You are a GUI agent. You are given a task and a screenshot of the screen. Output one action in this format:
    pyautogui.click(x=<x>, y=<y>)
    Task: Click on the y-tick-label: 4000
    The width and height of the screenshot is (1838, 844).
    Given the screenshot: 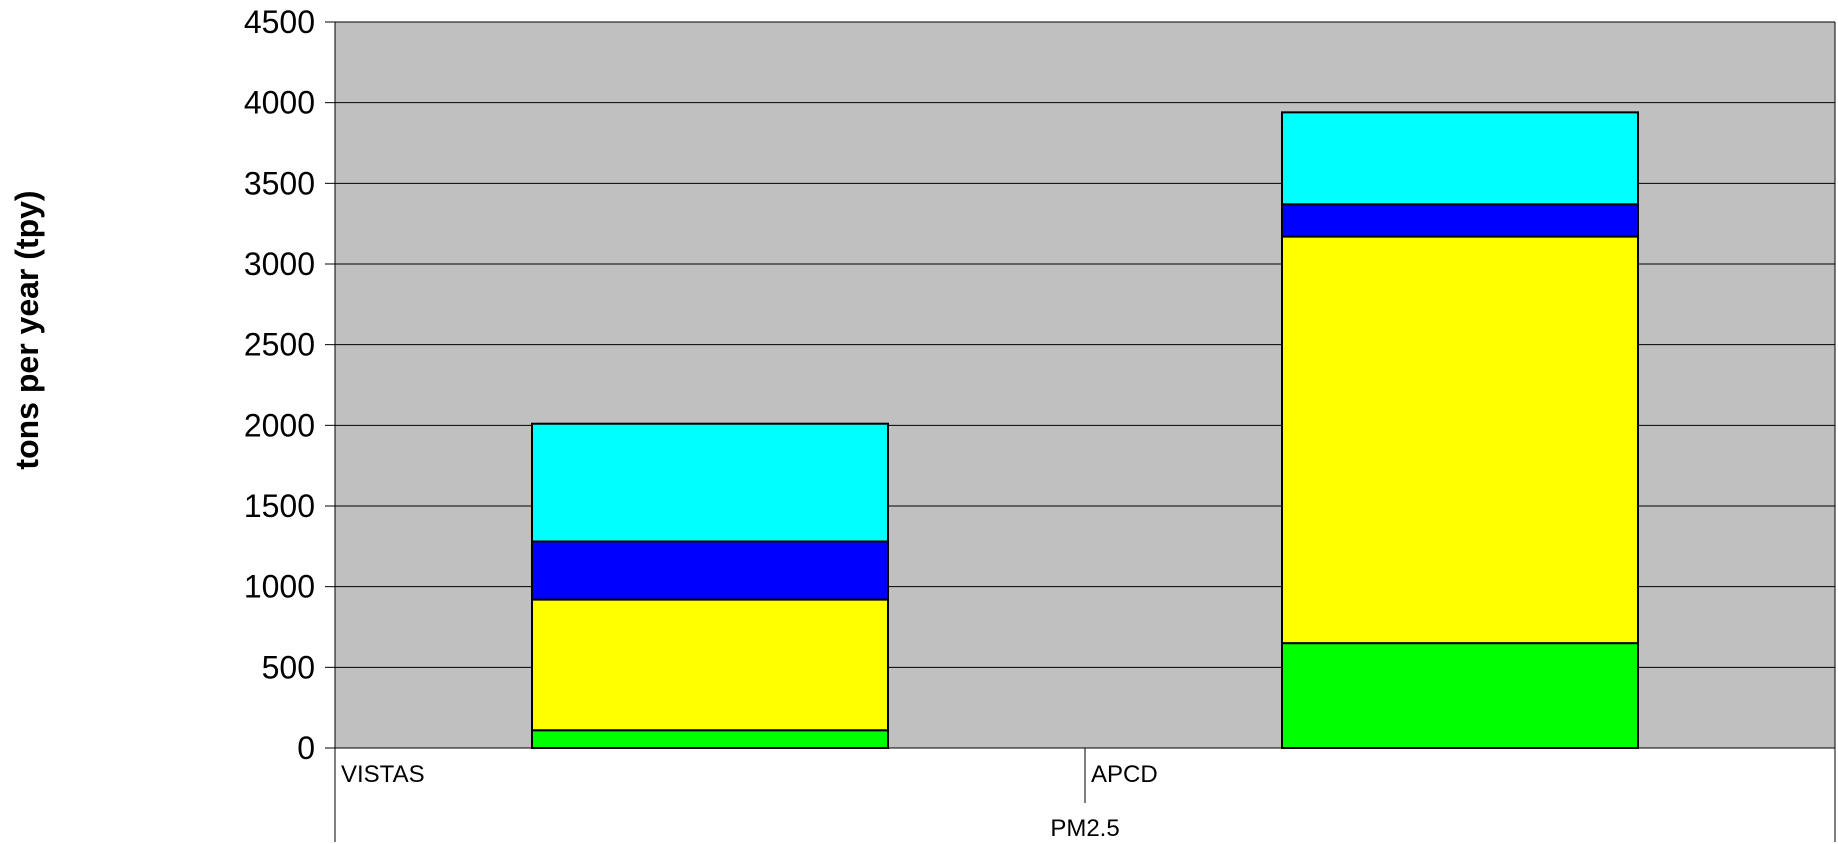 What is the action you would take?
    pyautogui.click(x=279, y=103)
    